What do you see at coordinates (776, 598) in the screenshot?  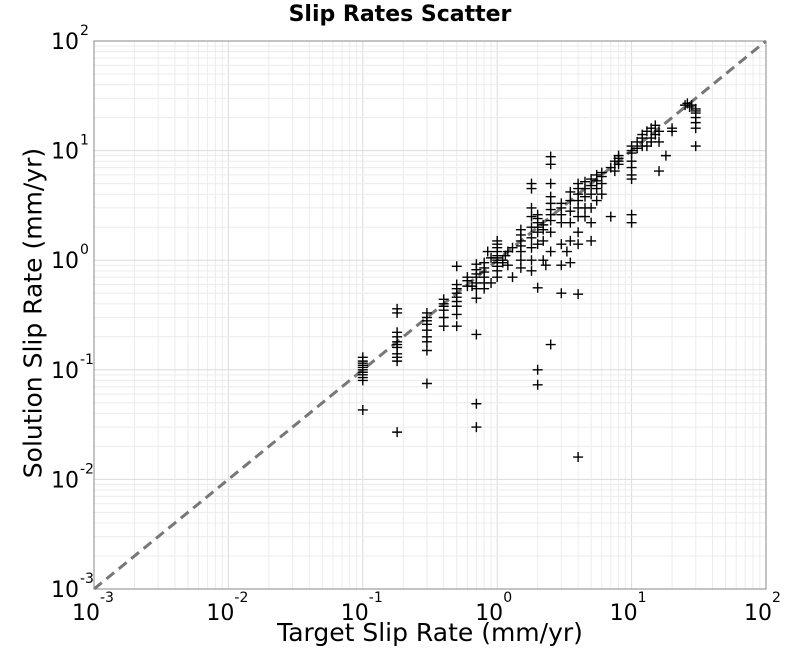 I see `x-tick-exponent: 2` at bounding box center [776, 598].